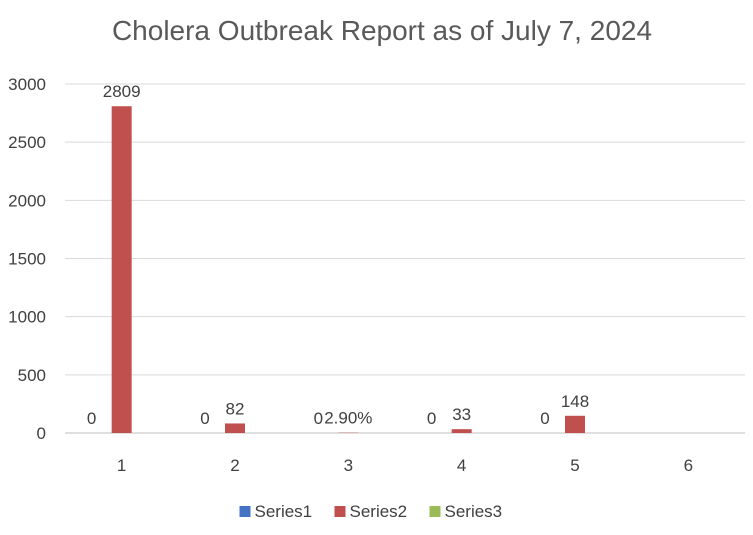  Describe the element at coordinates (348, 418) in the screenshot. I see `data-label: 2.90%` at that location.